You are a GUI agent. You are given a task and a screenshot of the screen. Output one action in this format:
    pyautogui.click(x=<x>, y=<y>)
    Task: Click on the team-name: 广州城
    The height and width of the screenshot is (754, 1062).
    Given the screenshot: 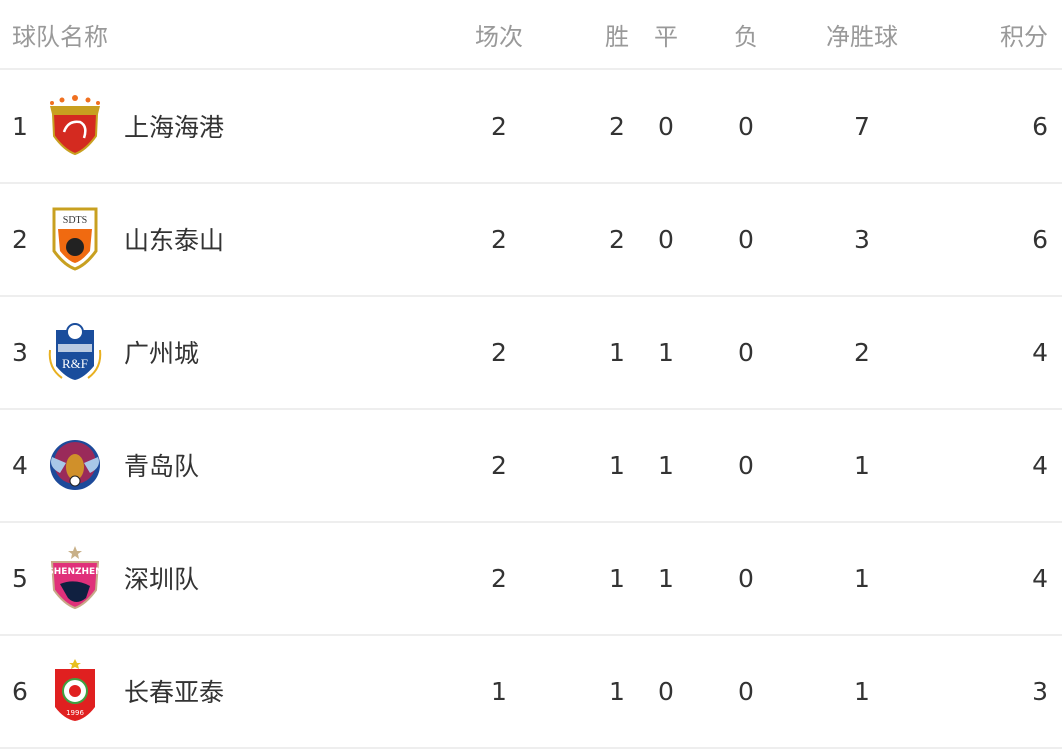 What is the action you would take?
    pyautogui.click(x=162, y=353)
    